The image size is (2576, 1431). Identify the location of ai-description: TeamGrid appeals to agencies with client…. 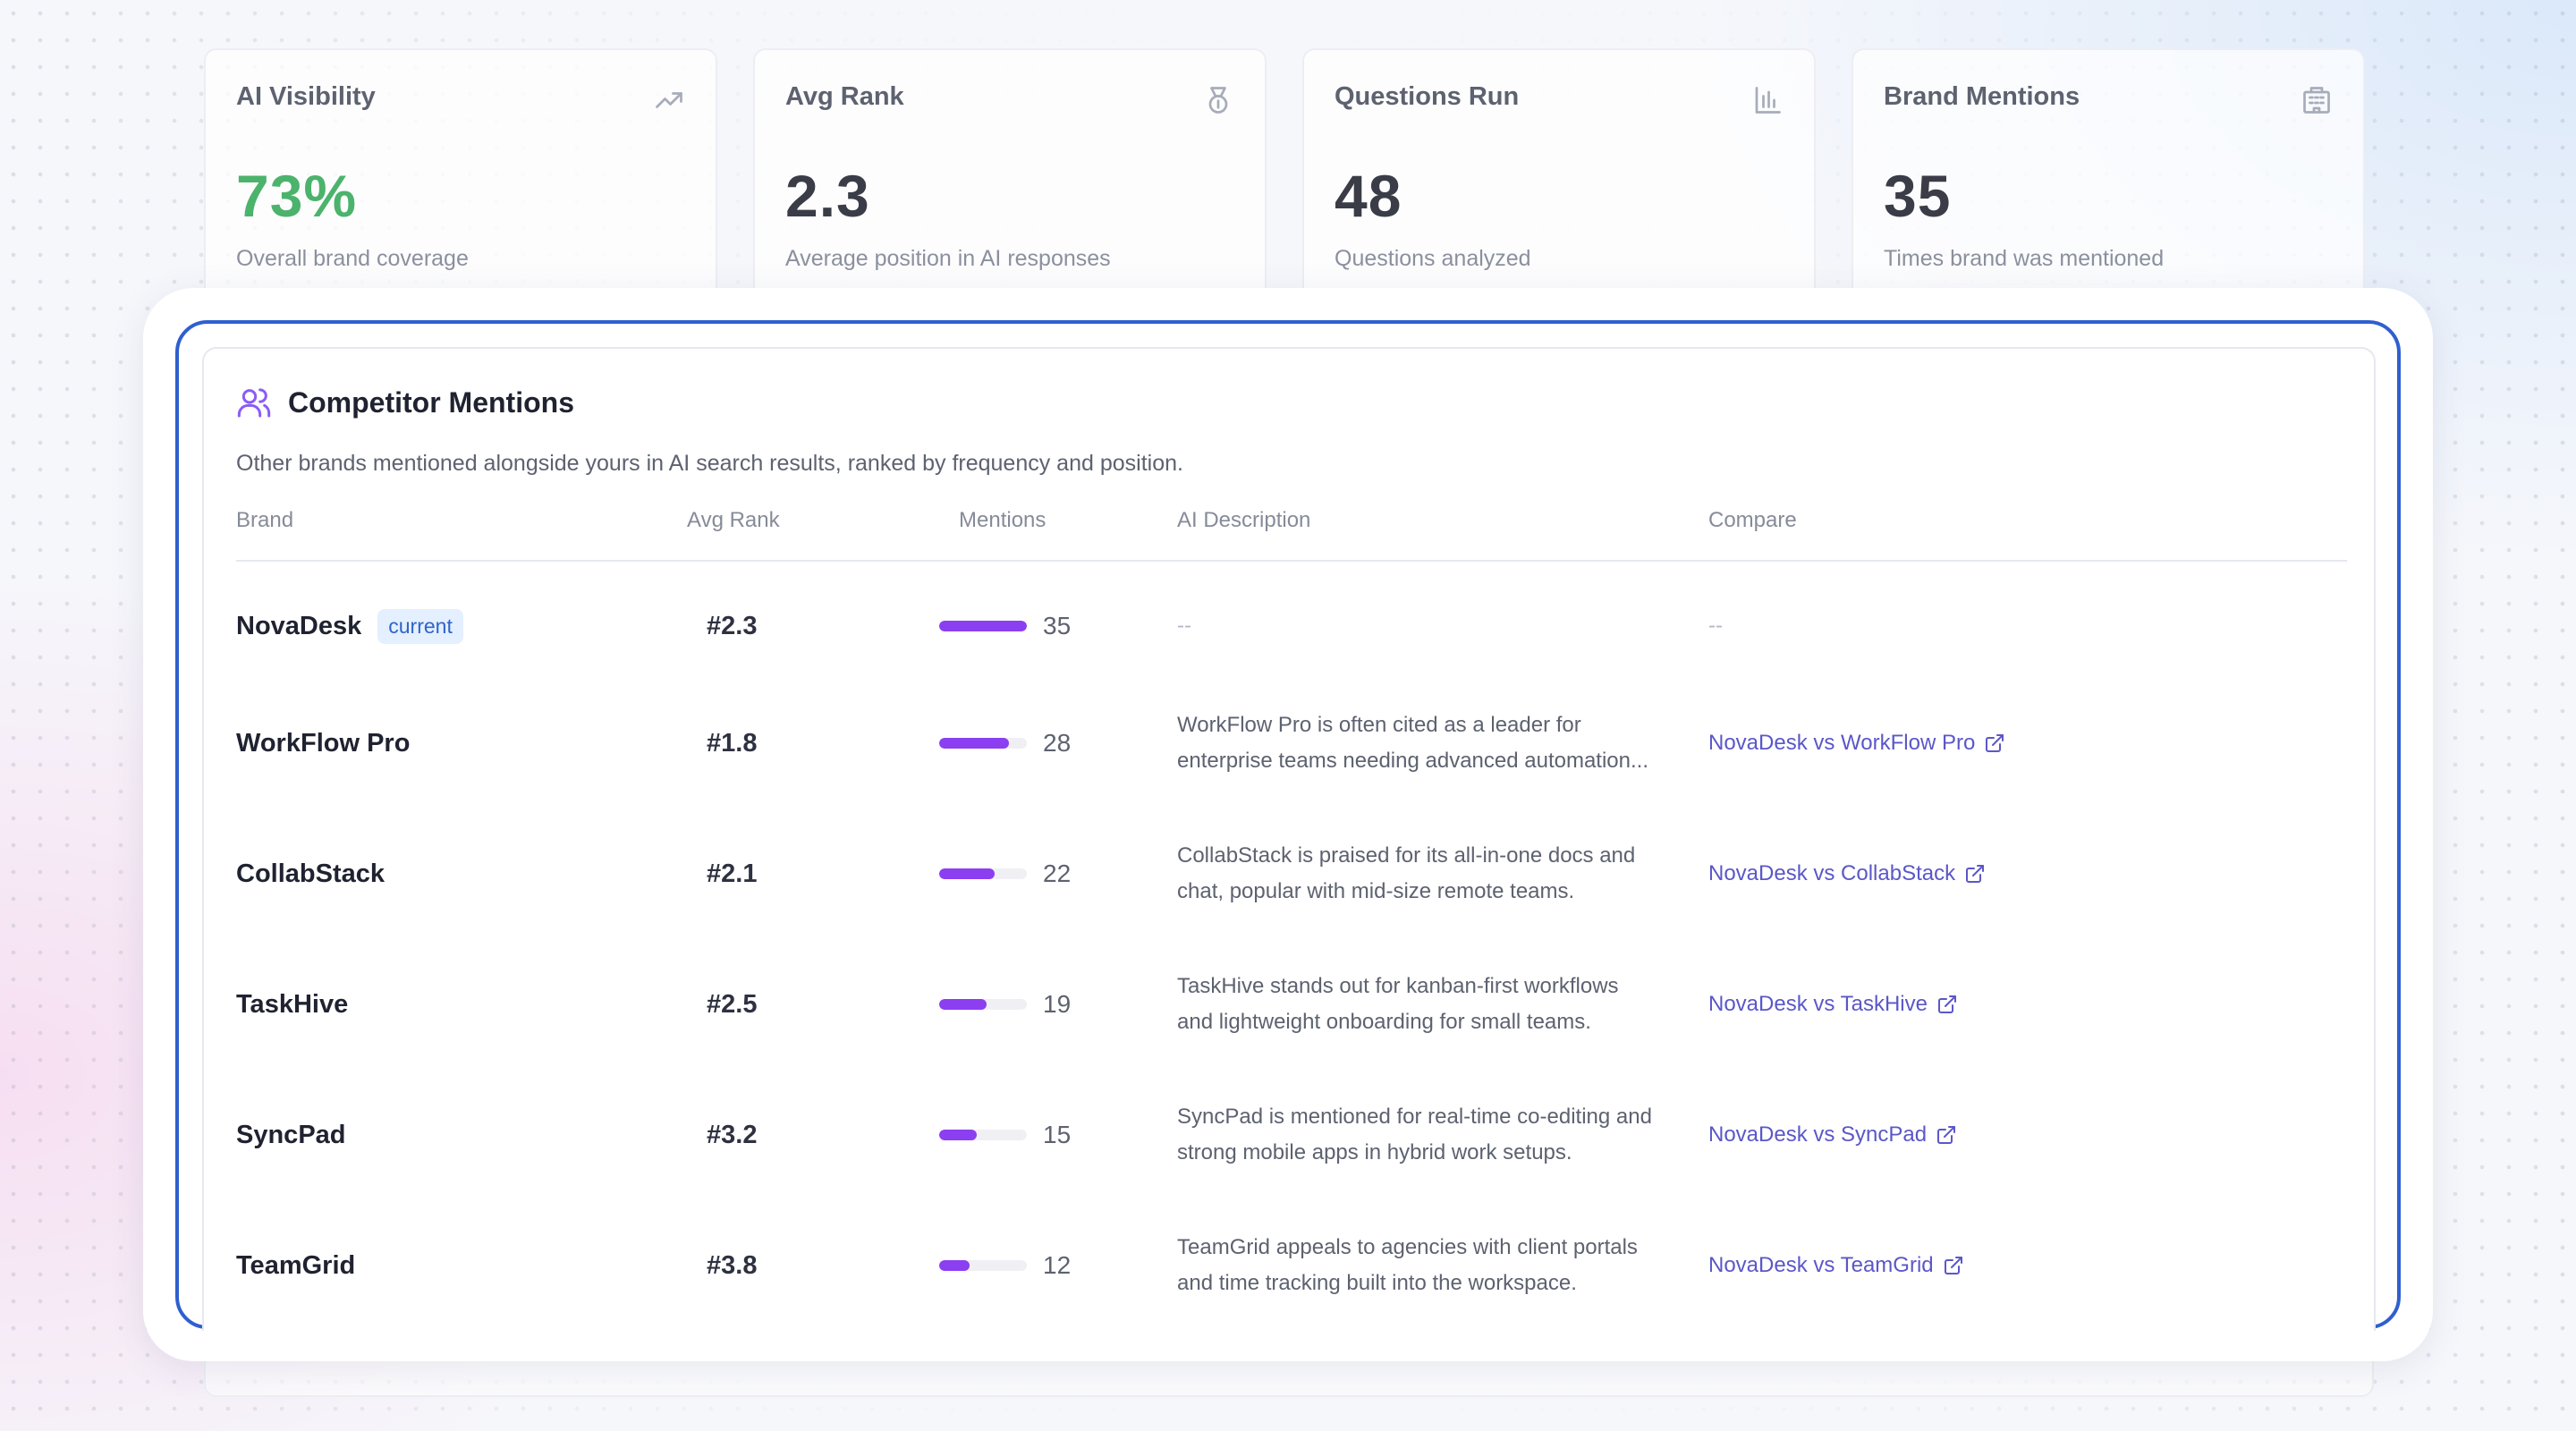
(1432, 1265).